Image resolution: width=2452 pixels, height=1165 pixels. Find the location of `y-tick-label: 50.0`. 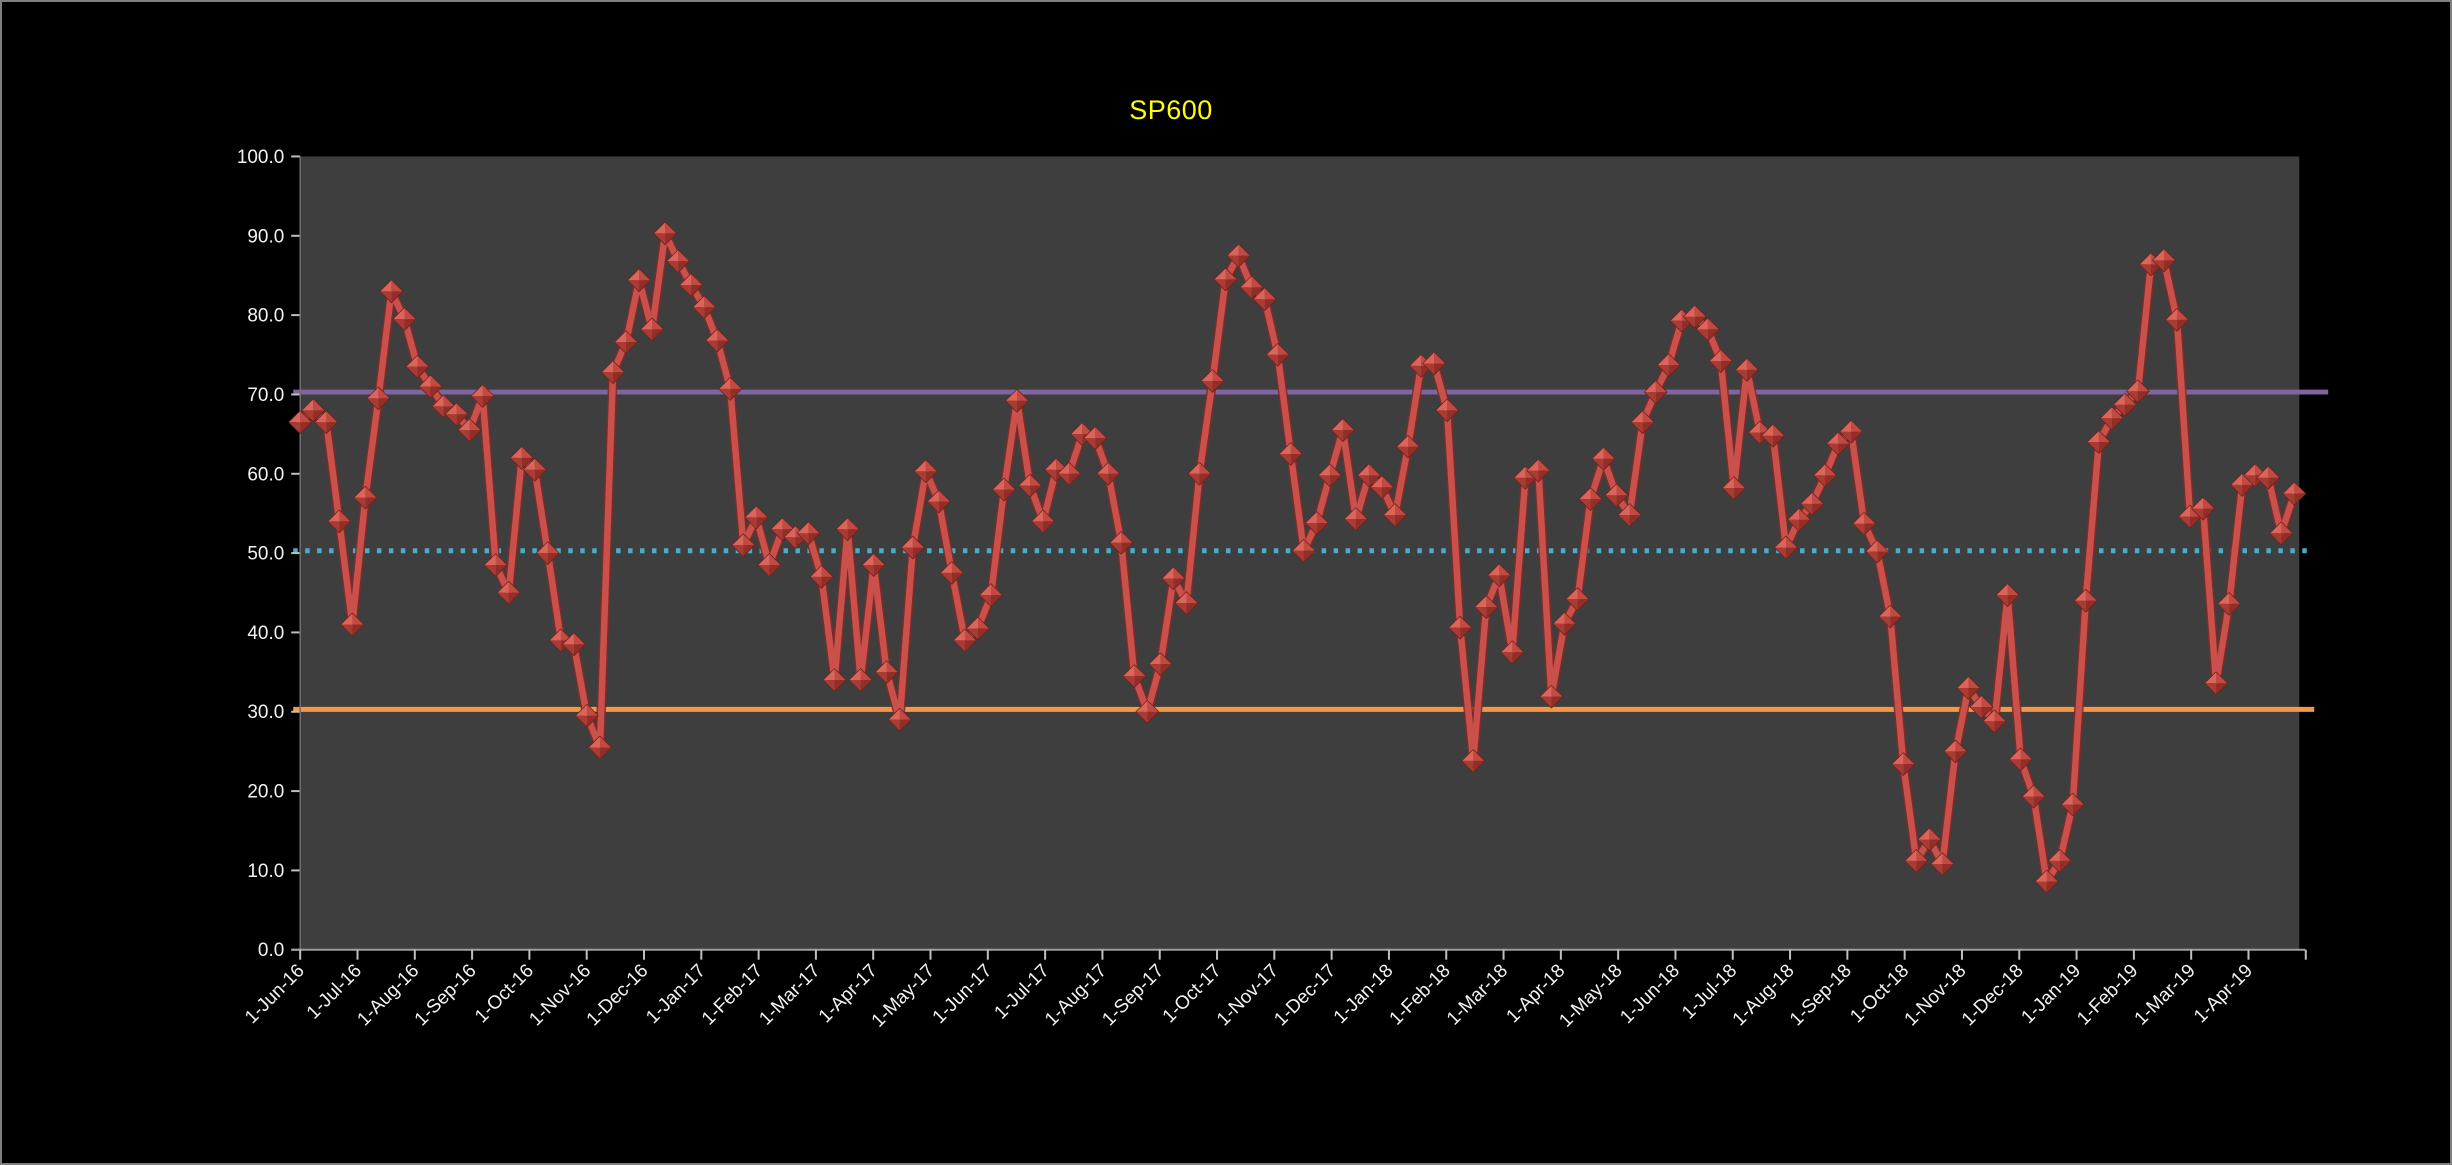

y-tick-label: 50.0 is located at coordinates (265, 554).